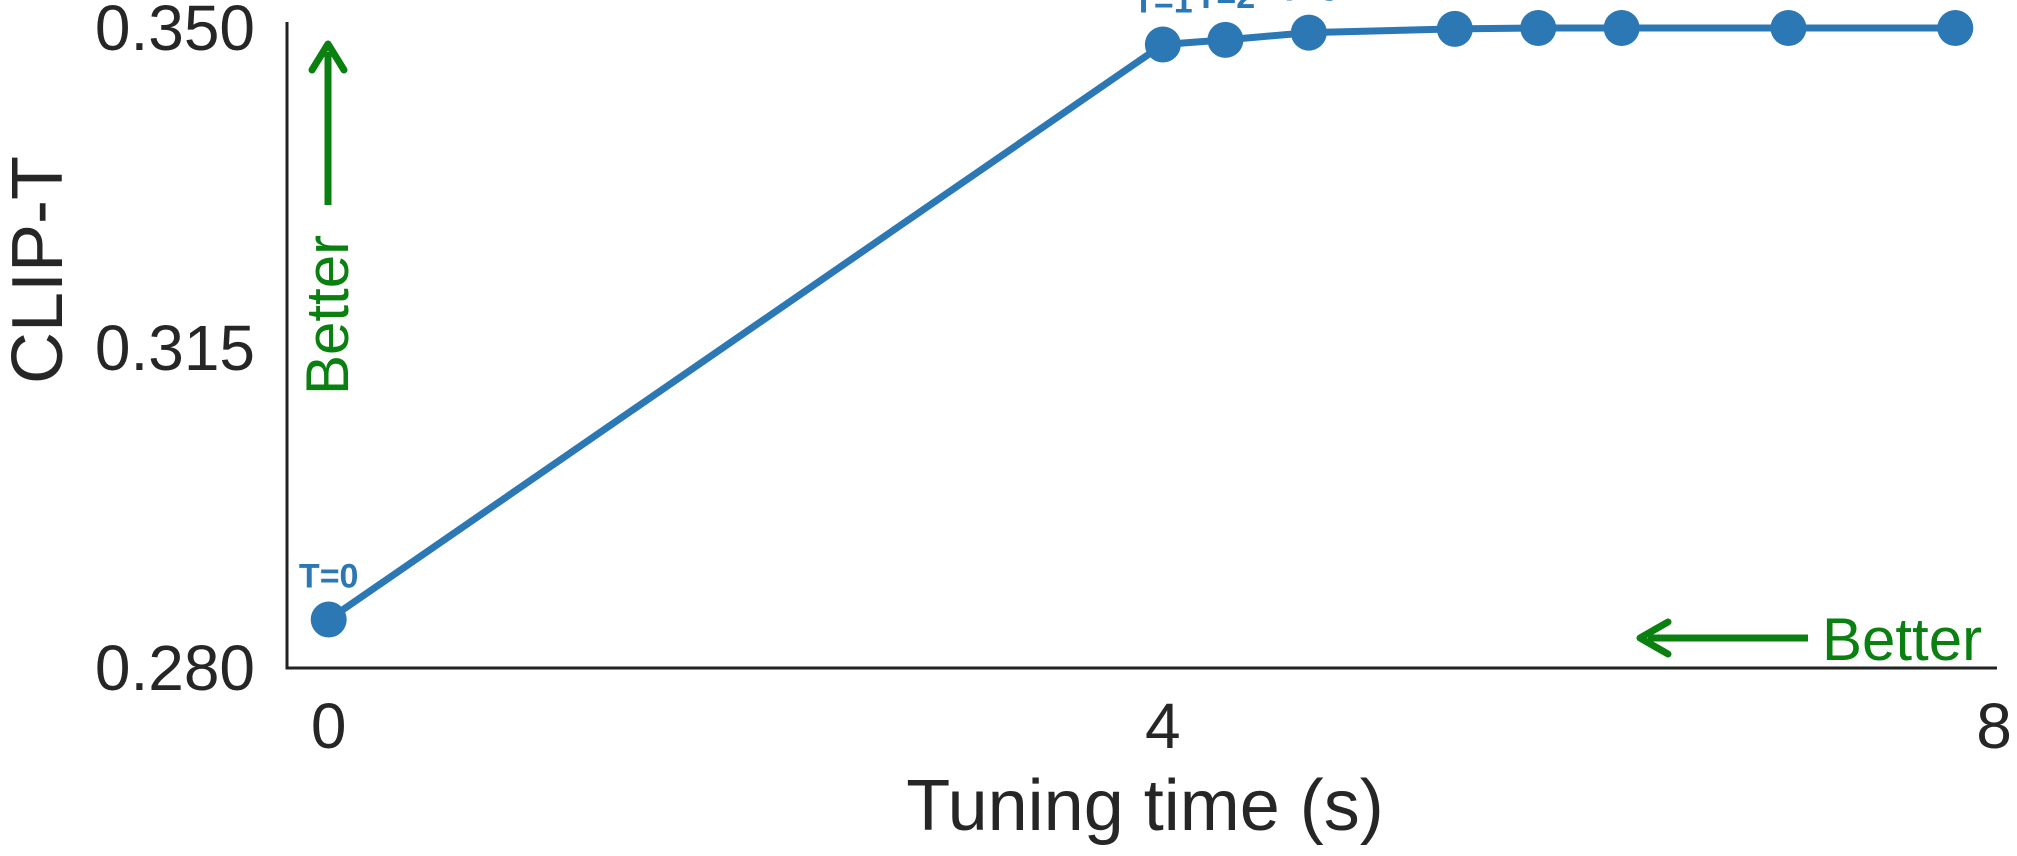 The height and width of the screenshot is (856, 2017). I want to click on data-point-label: T=2, so click(1226, 8).